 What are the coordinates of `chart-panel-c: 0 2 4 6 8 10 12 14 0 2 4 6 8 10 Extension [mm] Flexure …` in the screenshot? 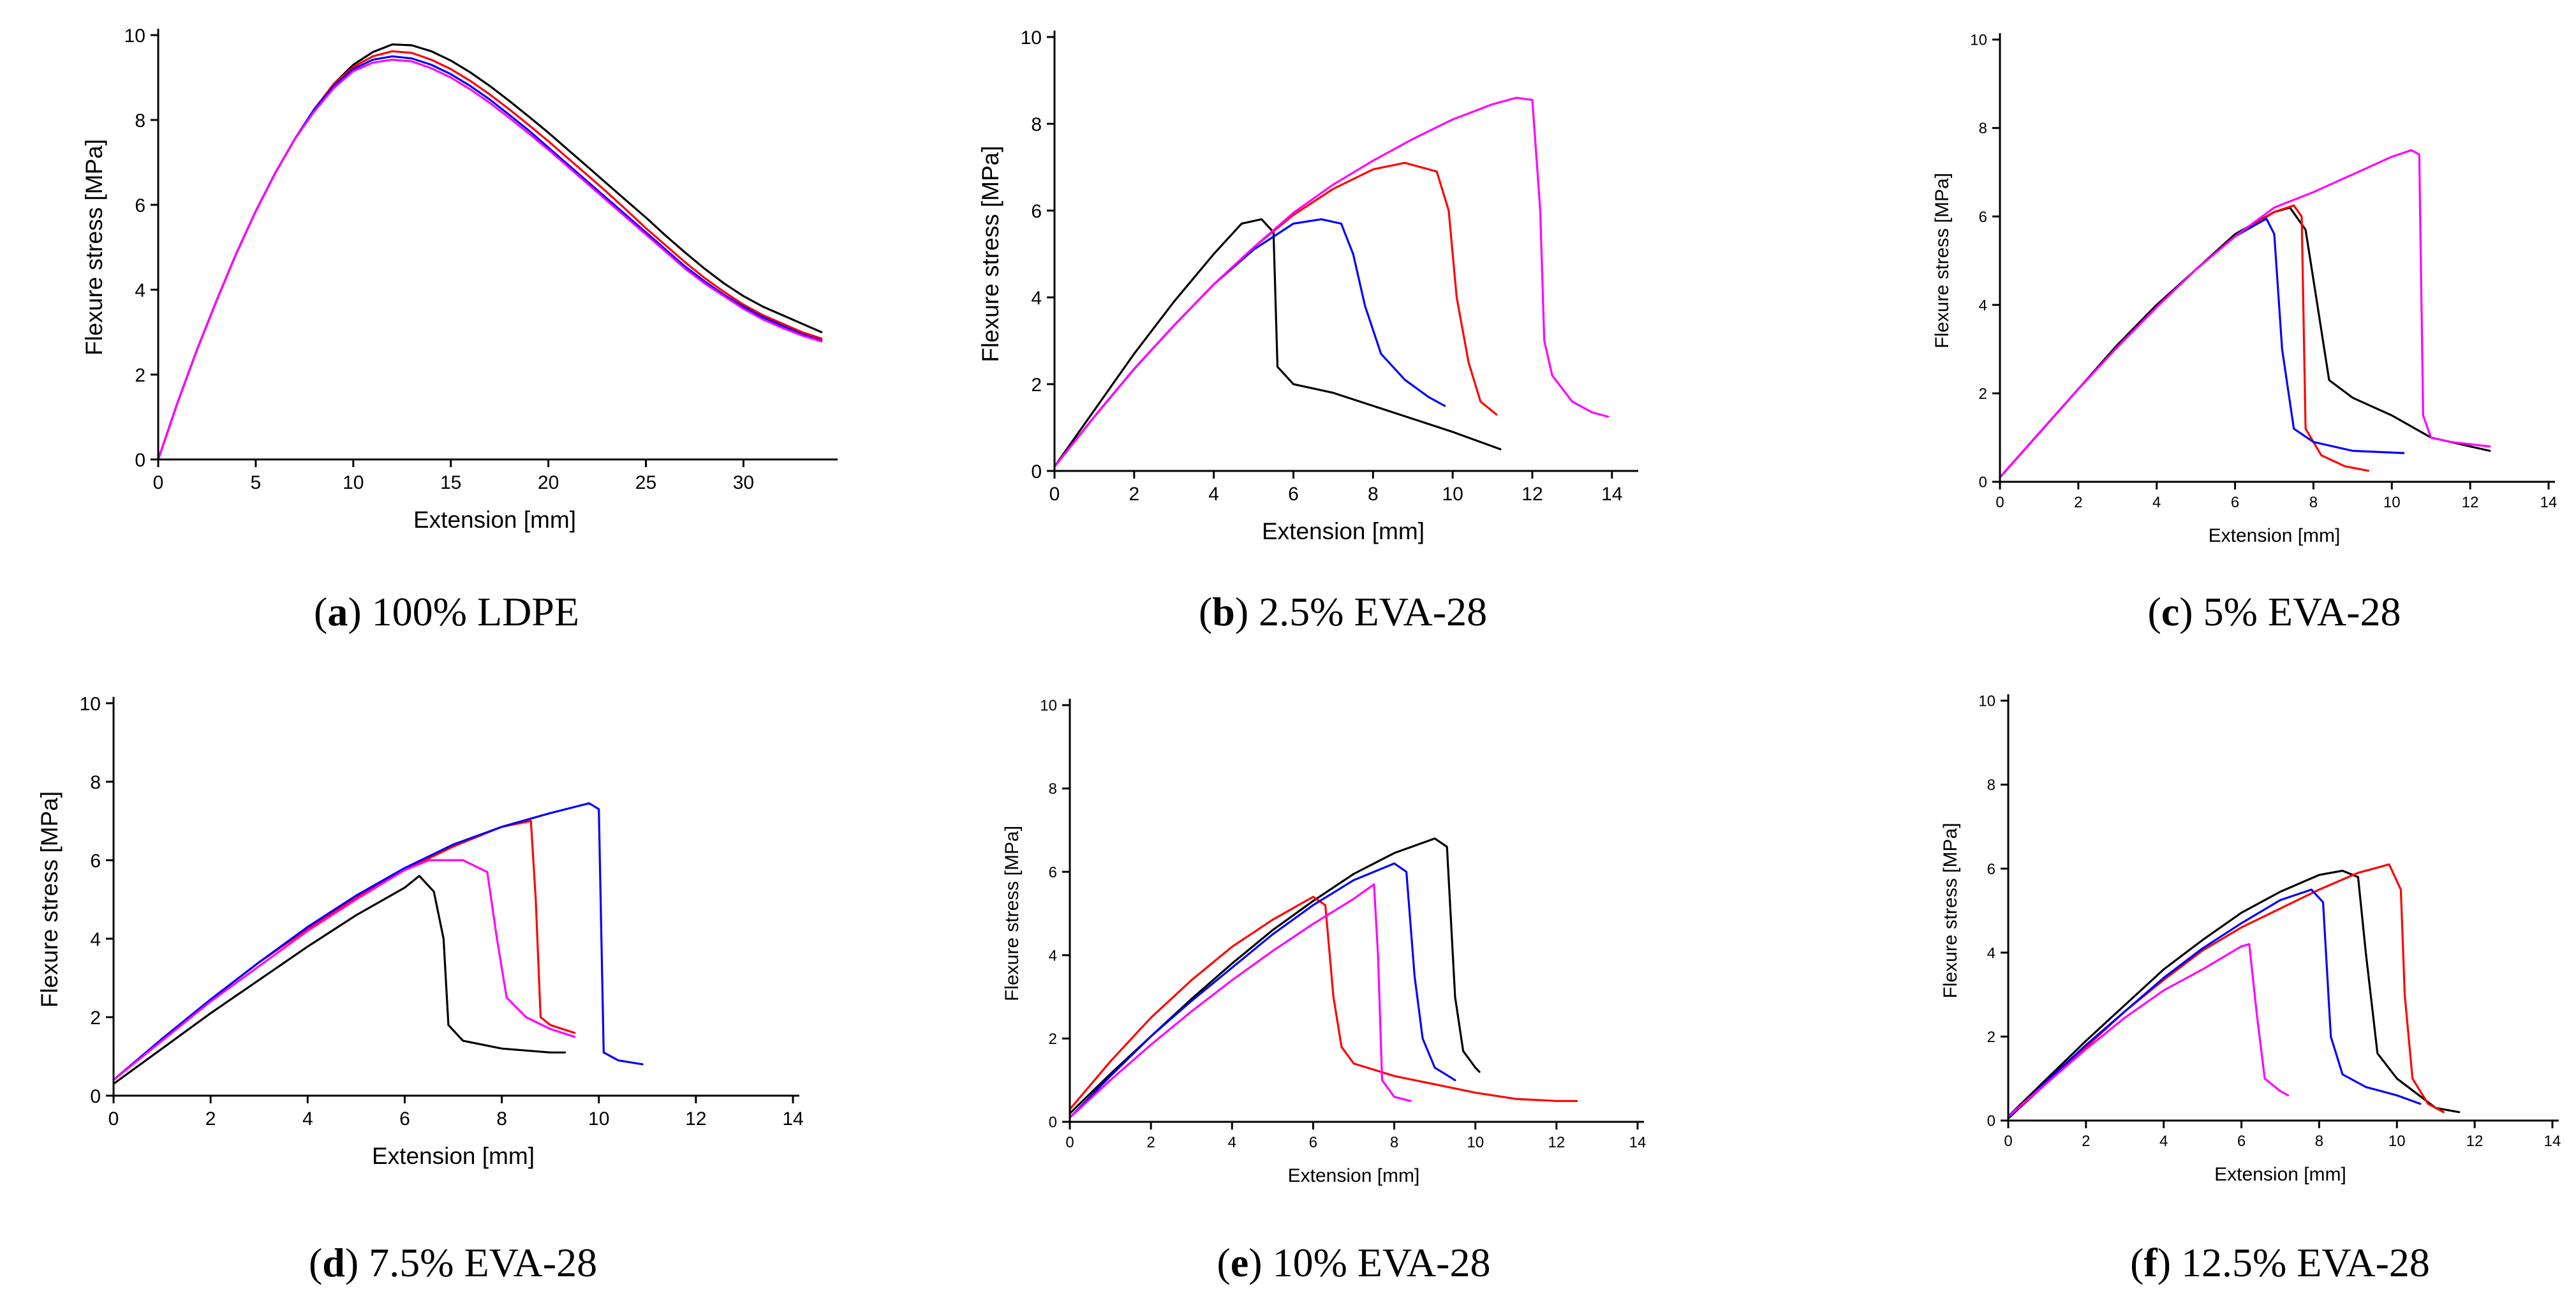 It's located at (2244, 333).